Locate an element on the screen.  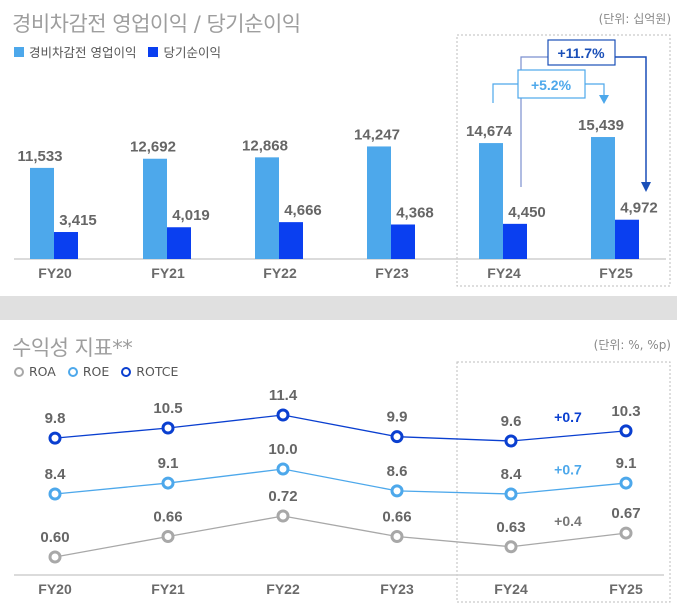
top-chart-legend: 경비차감전 영업이익 당기순이익 is located at coordinates (117, 51).